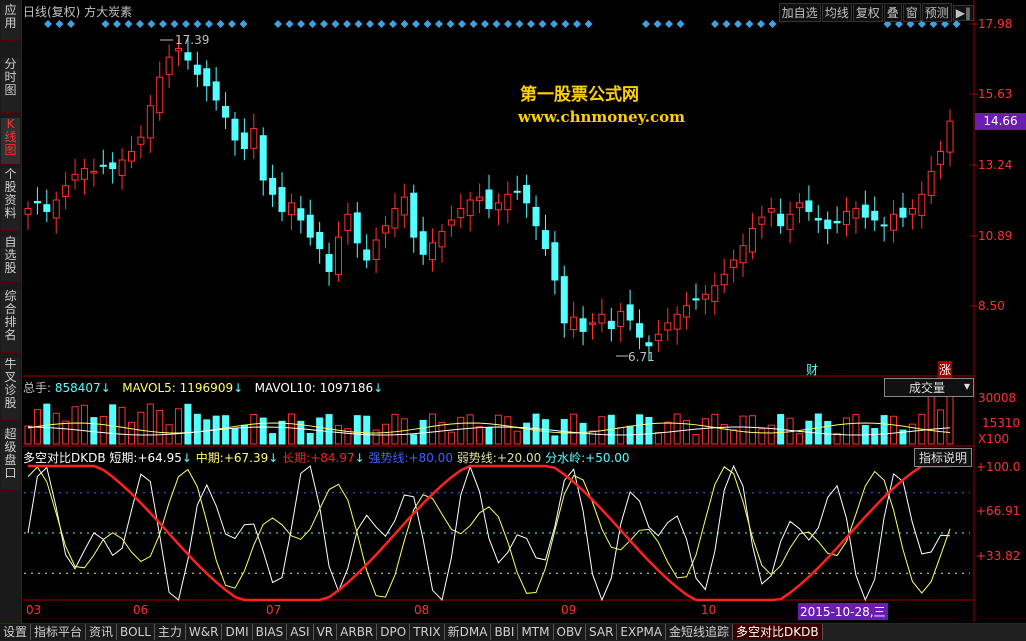  I want to click on bottom-tab: BBI, so click(505, 632).